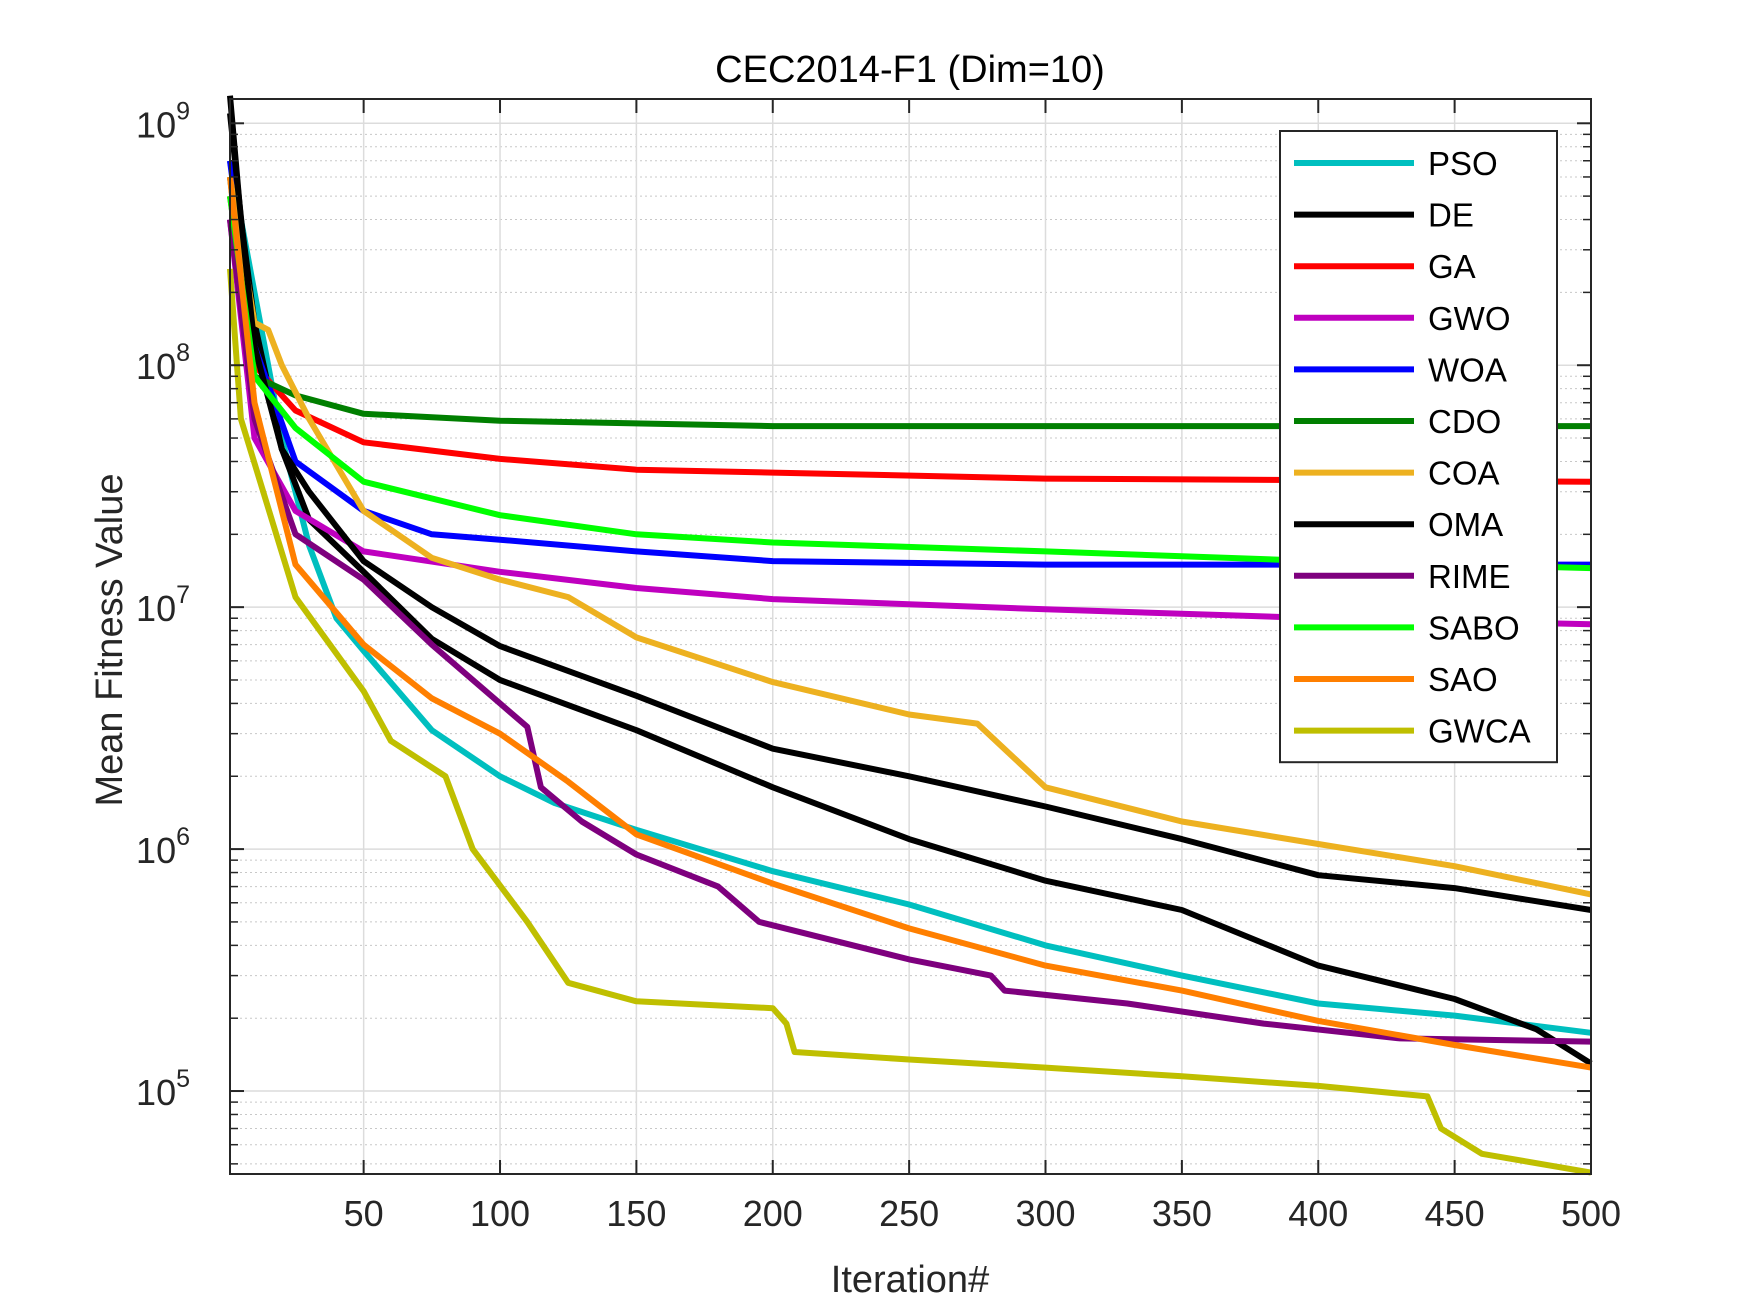  Describe the element at coordinates (1463, 679) in the screenshot. I see `legend-label-sao: SAO` at that location.